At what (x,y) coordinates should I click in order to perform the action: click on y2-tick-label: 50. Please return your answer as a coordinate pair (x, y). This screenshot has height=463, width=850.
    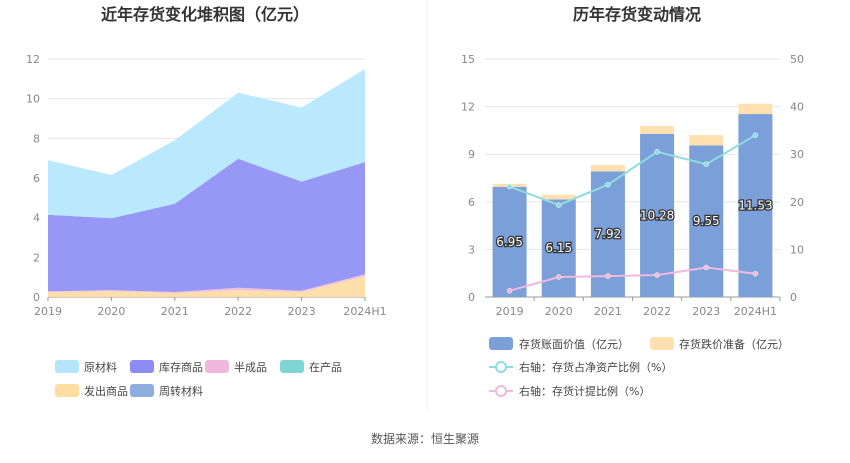
    Looking at the image, I should click on (797, 59).